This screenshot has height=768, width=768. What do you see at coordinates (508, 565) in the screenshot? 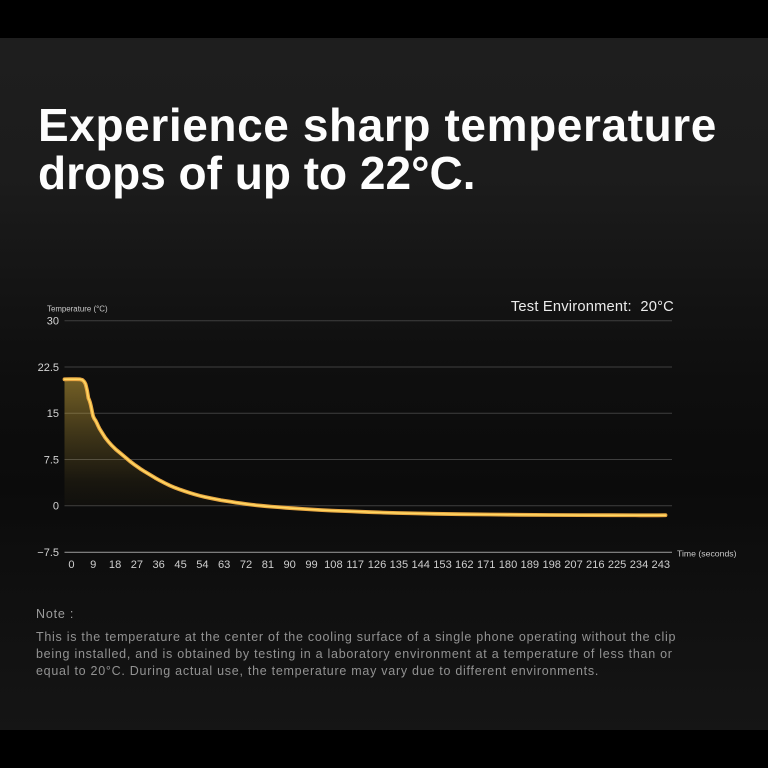
I see `svg-text: 180` at bounding box center [508, 565].